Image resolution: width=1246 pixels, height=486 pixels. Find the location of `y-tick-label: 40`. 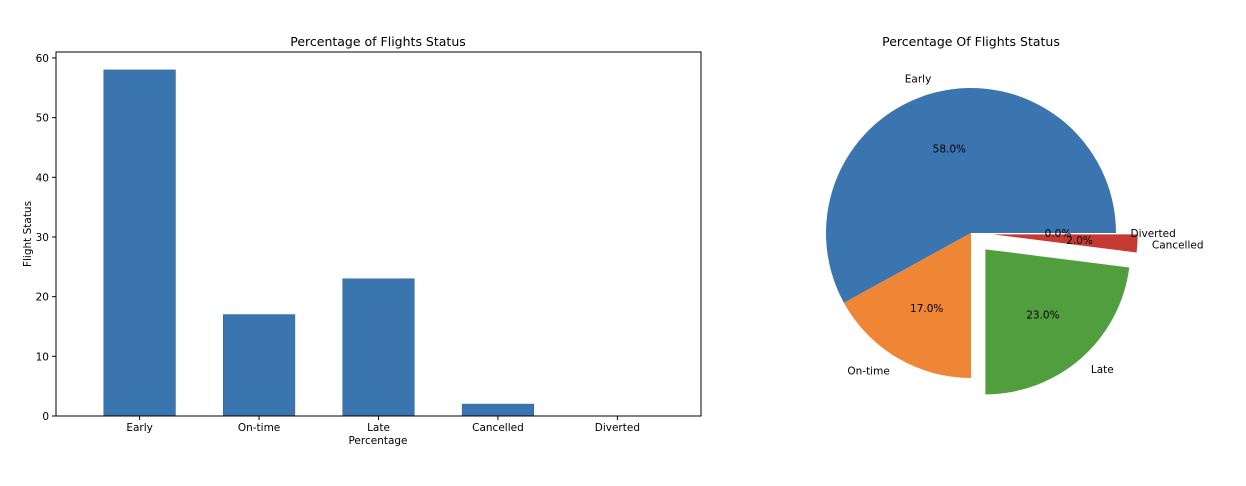

y-tick-label: 40 is located at coordinates (42, 178).